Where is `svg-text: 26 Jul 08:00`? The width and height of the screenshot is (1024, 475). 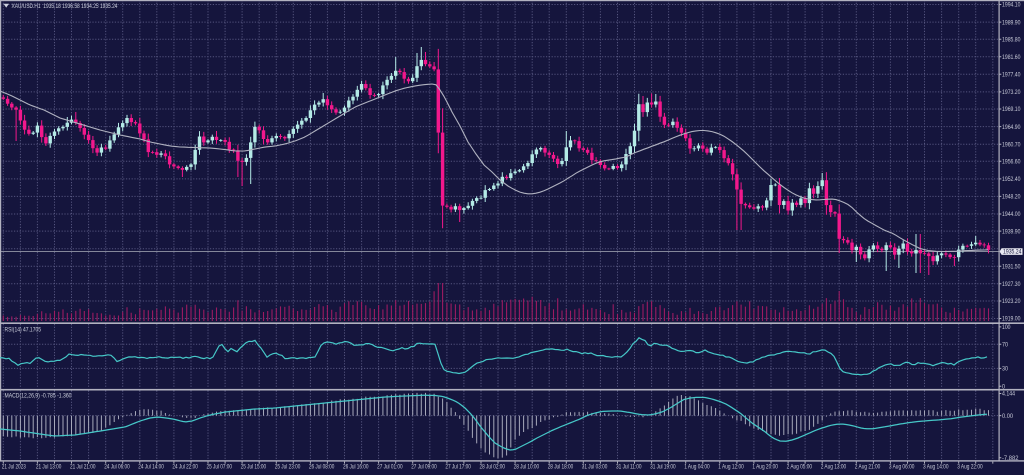 svg-text: 26 Jul 08:00 is located at coordinates (322, 467).